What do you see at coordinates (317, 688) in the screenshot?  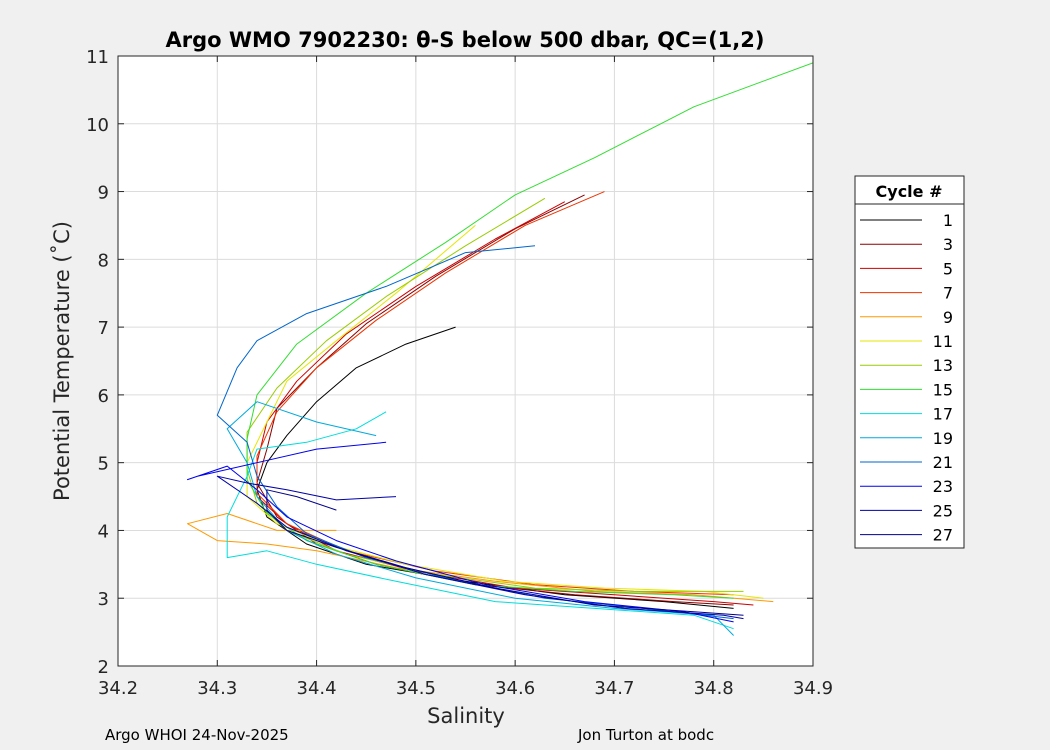 I see `x-tick-label: 34.4` at bounding box center [317, 688].